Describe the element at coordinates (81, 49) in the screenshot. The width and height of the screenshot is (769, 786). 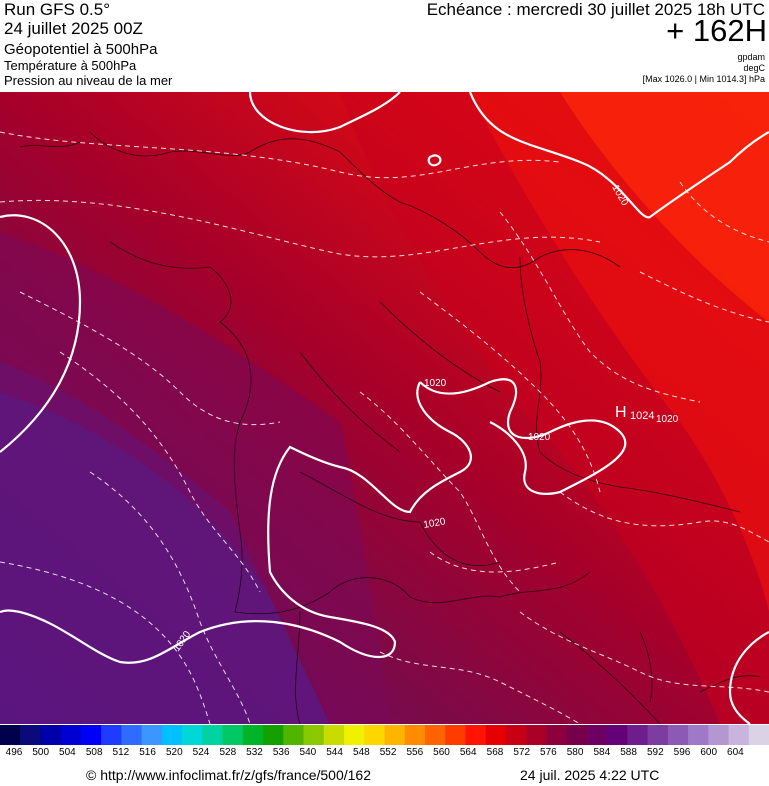
I see `field-geopotential: Géopotentiel à 500hPa` at that location.